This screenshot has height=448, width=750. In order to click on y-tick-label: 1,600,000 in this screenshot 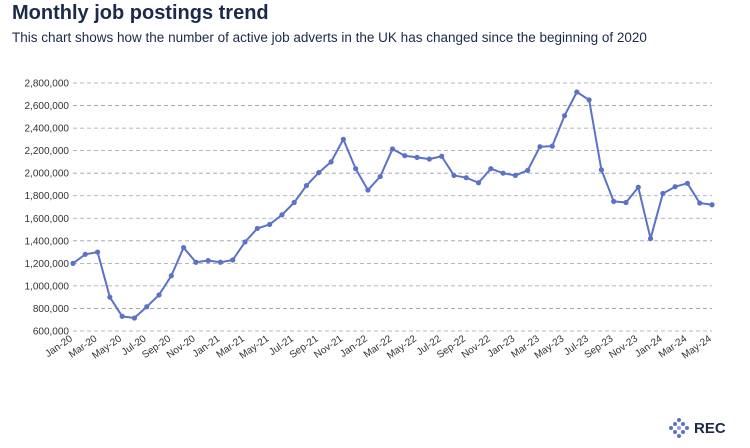, I will do `click(47, 219)`.